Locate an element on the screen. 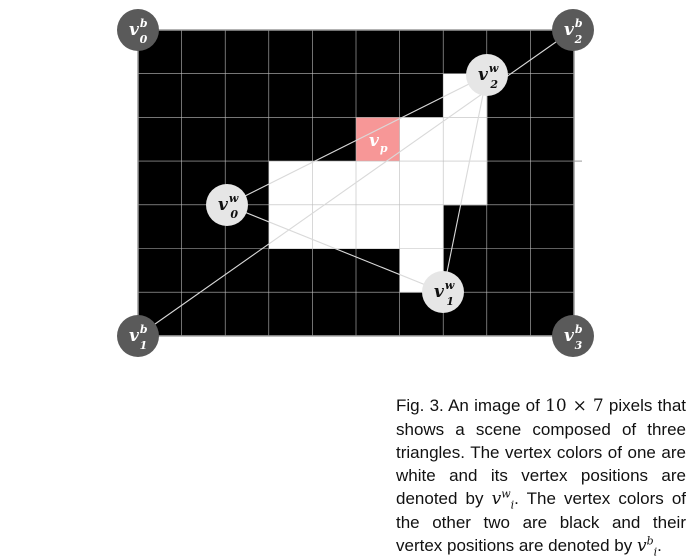 The image size is (700, 558). vertex-v0w: vw 0 is located at coordinates (227, 205).